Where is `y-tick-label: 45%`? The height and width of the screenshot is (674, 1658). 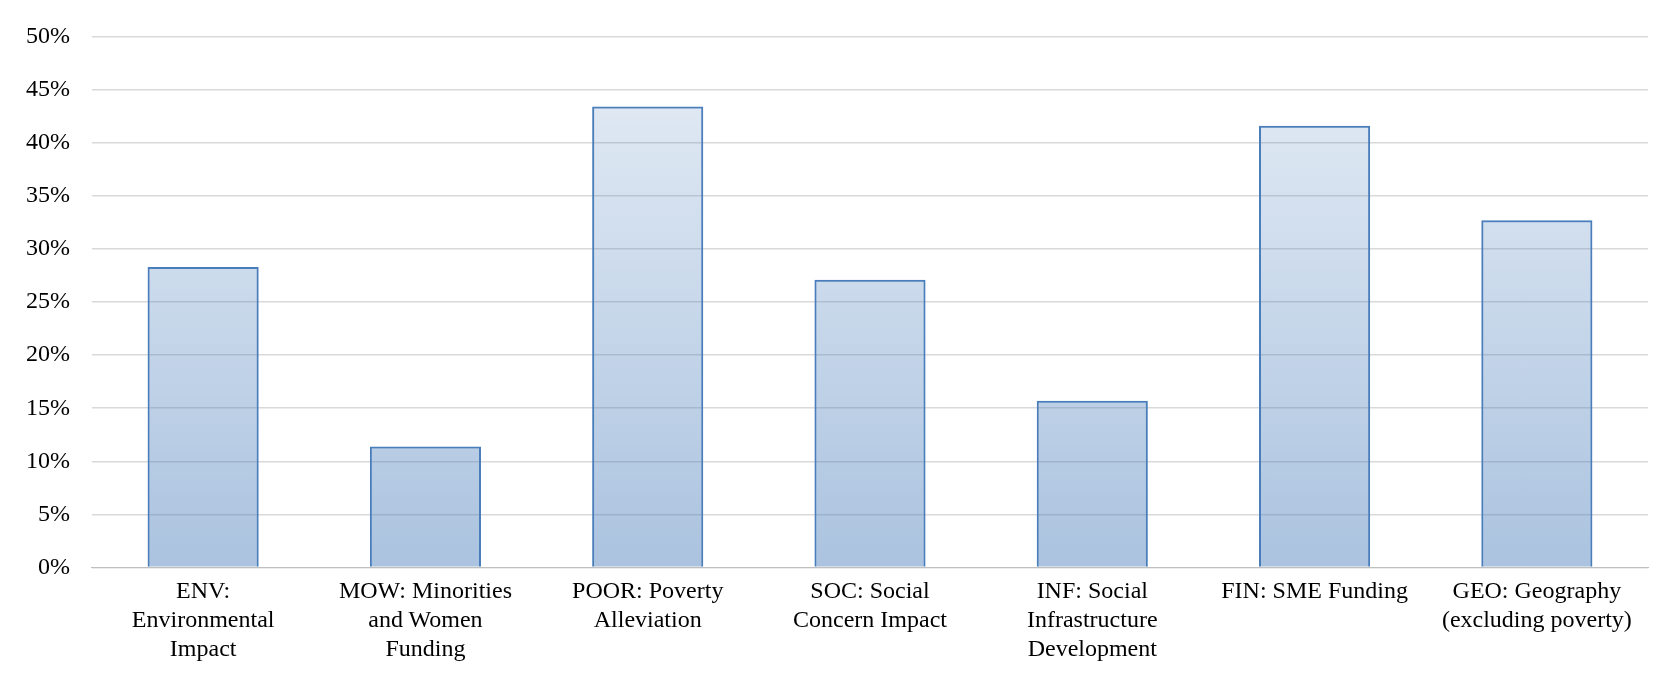 y-tick-label: 45% is located at coordinates (47, 87).